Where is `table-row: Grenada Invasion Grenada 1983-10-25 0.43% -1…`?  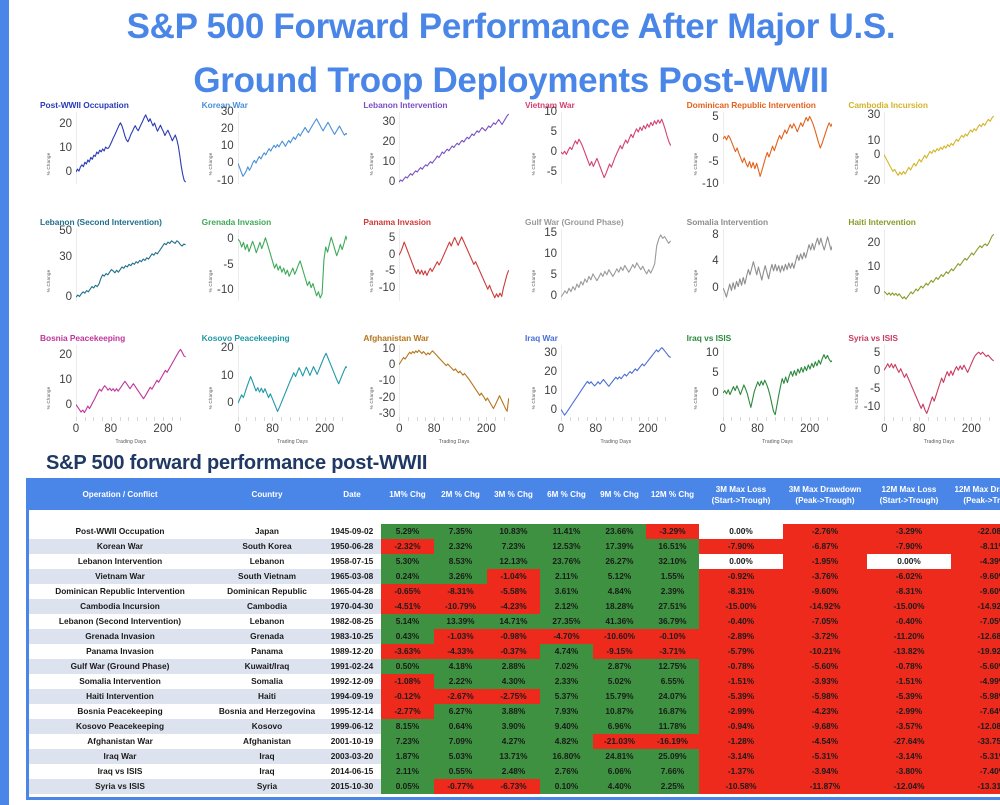
table-row: Grenada Invasion Grenada 1983-10-25 0.43% -1… is located at coordinates (514, 637).